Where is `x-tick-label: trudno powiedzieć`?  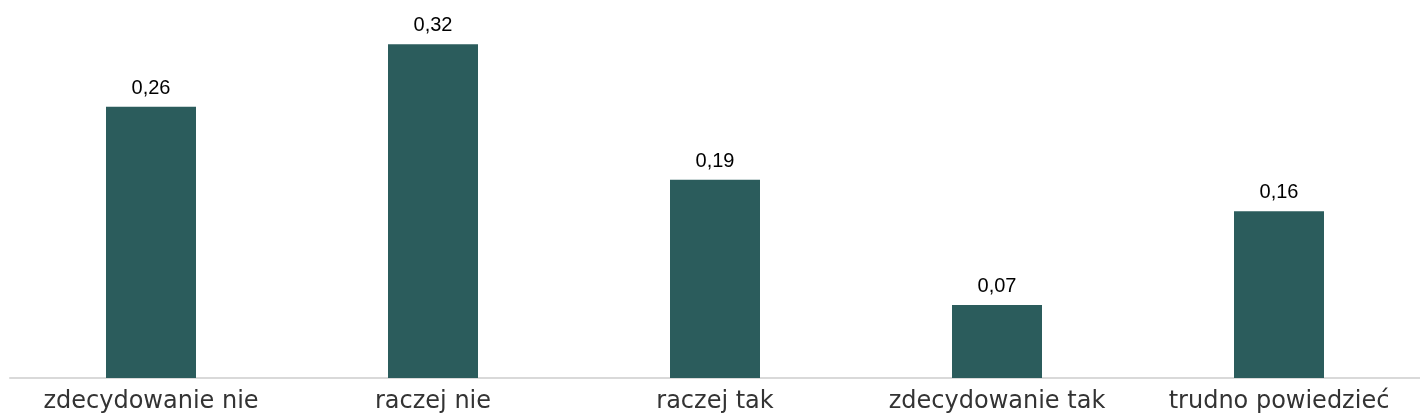
x-tick-label: trudno powiedzieć is located at coordinates (1279, 400).